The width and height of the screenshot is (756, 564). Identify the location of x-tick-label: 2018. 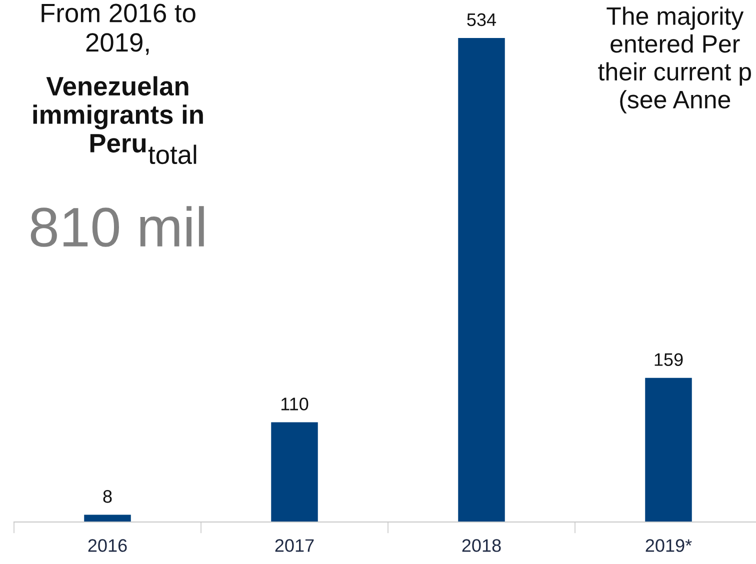
(481, 545).